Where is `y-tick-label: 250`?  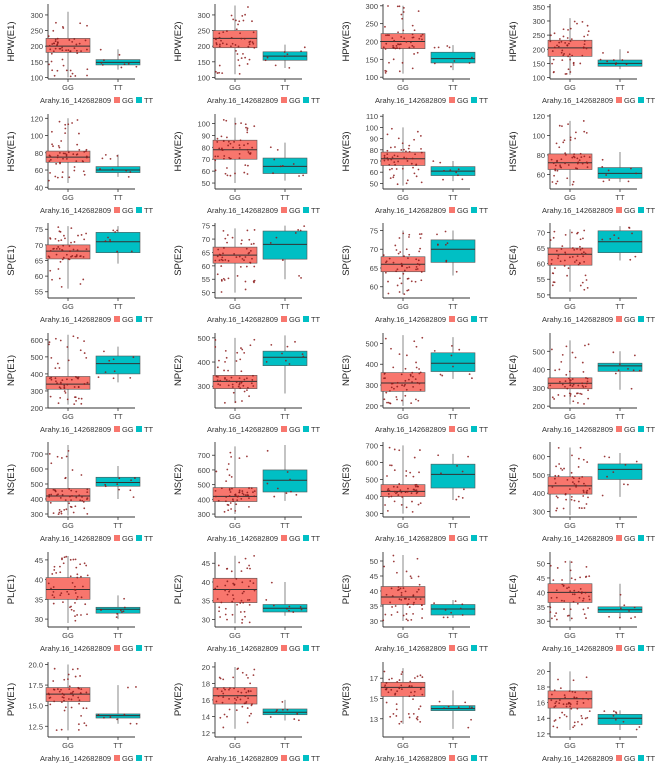
y-tick-label: 250 is located at coordinates (371, 24).